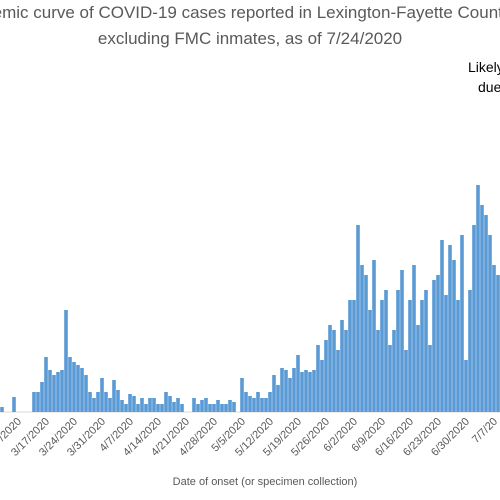  Describe the element at coordinates (265, 482) in the screenshot. I see `x-axis-label: Date of onset (or specimen collection)` at that location.